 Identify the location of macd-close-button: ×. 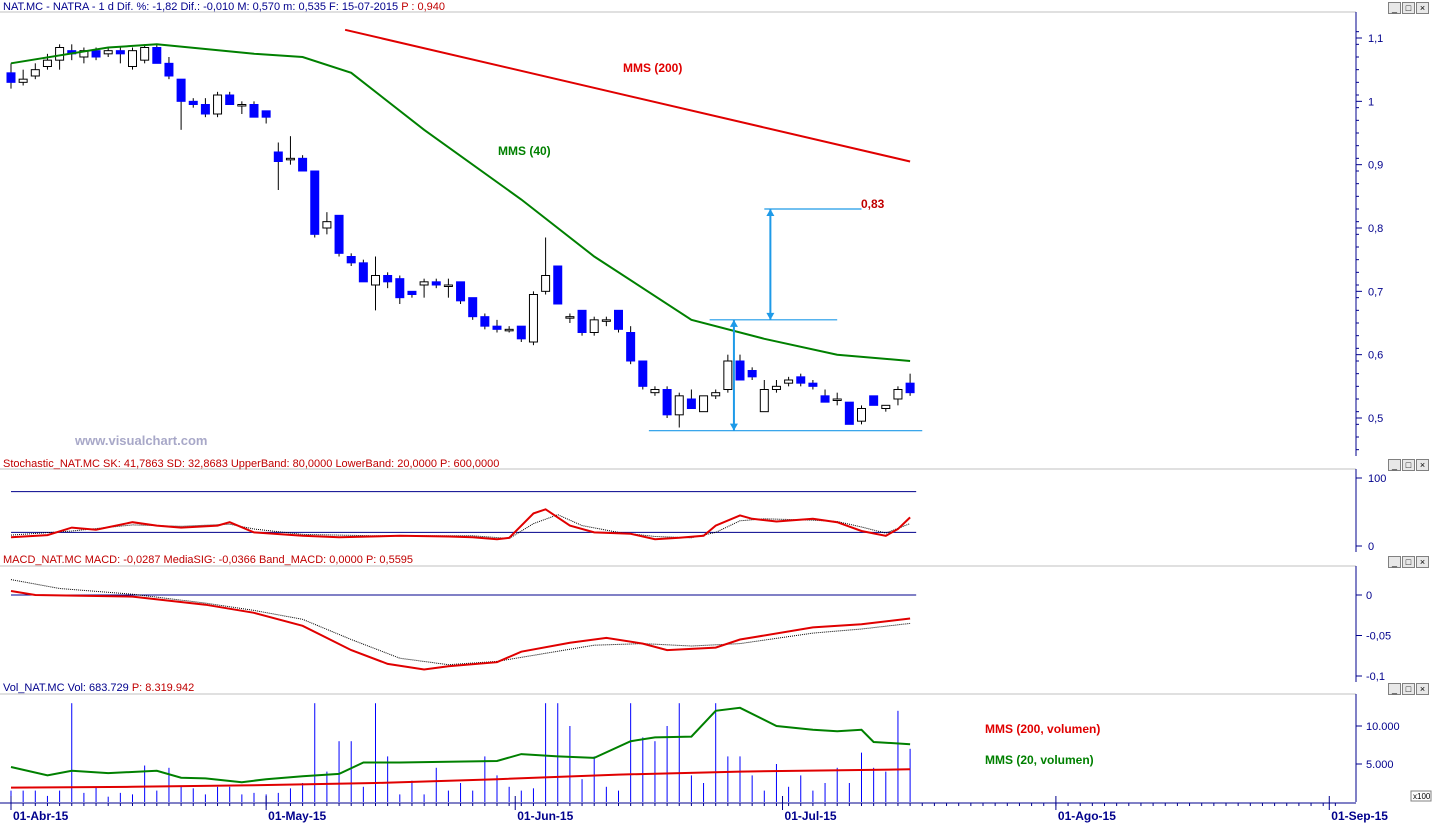
(1422, 562).